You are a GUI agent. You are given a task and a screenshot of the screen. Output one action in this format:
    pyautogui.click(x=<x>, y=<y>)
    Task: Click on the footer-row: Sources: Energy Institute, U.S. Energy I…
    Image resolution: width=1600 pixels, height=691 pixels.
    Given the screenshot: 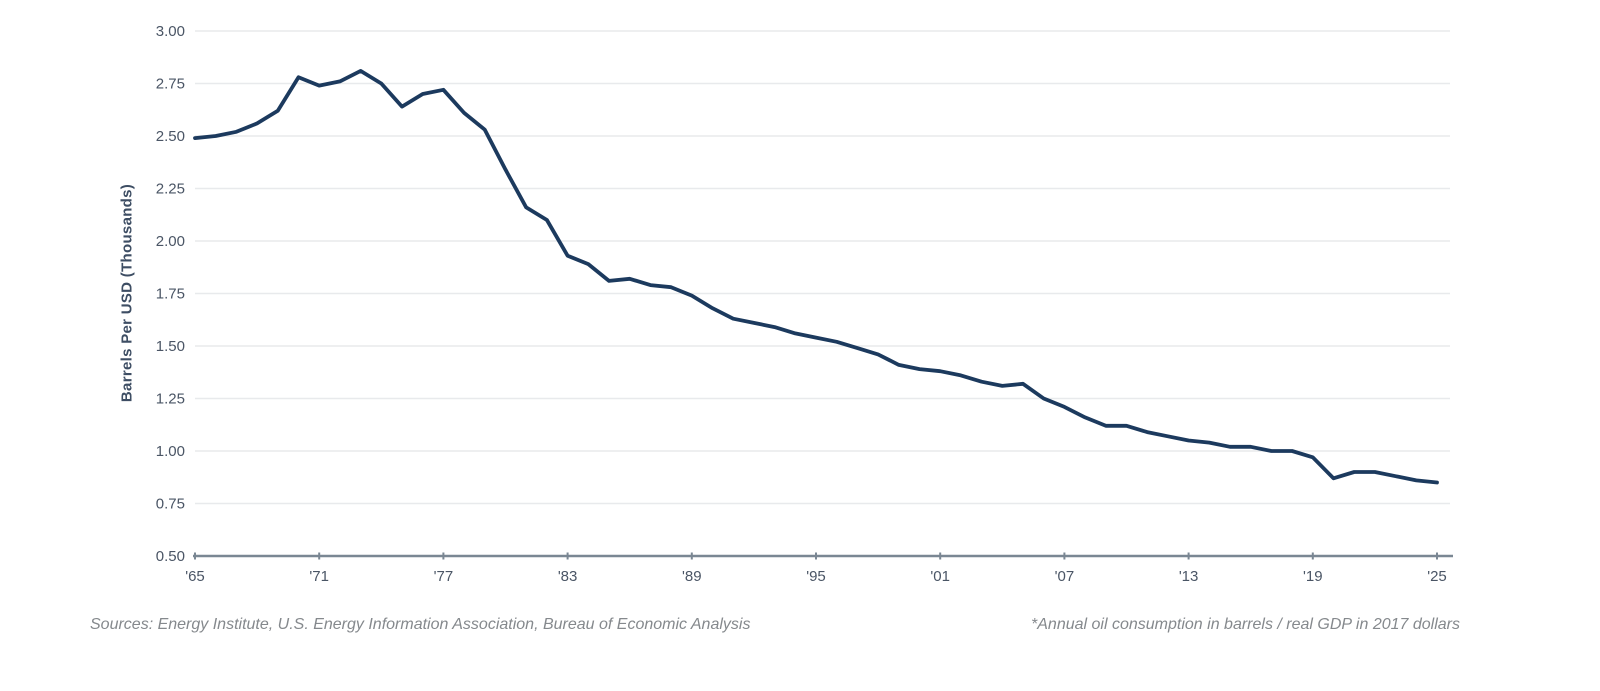 What is the action you would take?
    pyautogui.click(x=800, y=628)
    